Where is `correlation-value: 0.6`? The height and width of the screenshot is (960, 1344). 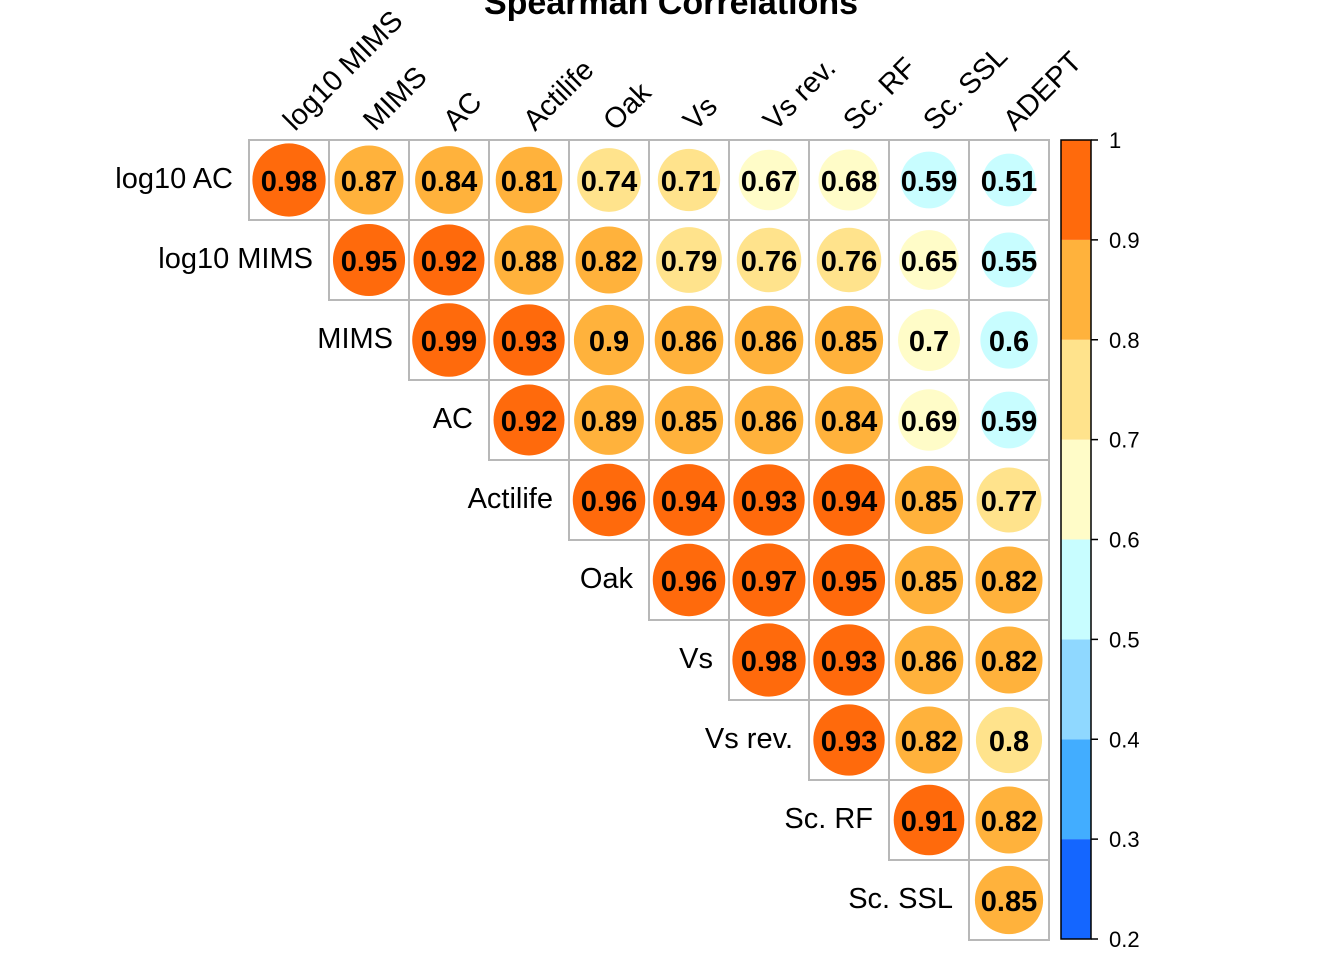
correlation-value: 0.6 is located at coordinates (1009, 342).